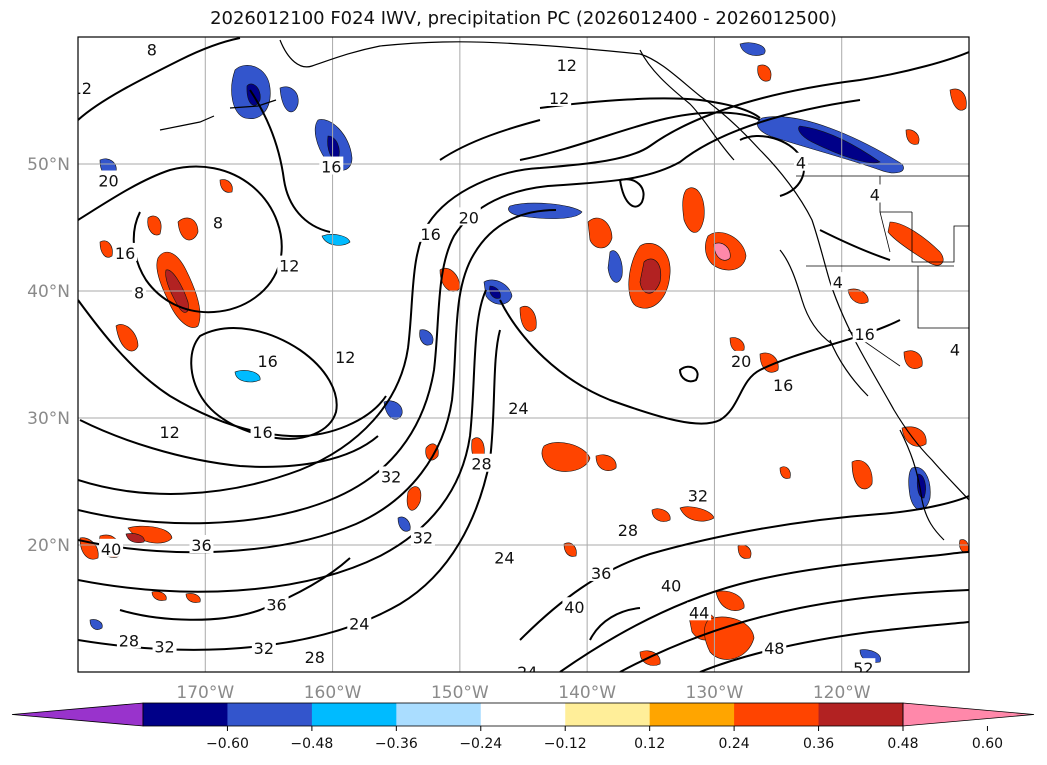 This screenshot has width=1047, height=765. I want to click on colorbar-tick-label: 0.48, so click(902, 744).